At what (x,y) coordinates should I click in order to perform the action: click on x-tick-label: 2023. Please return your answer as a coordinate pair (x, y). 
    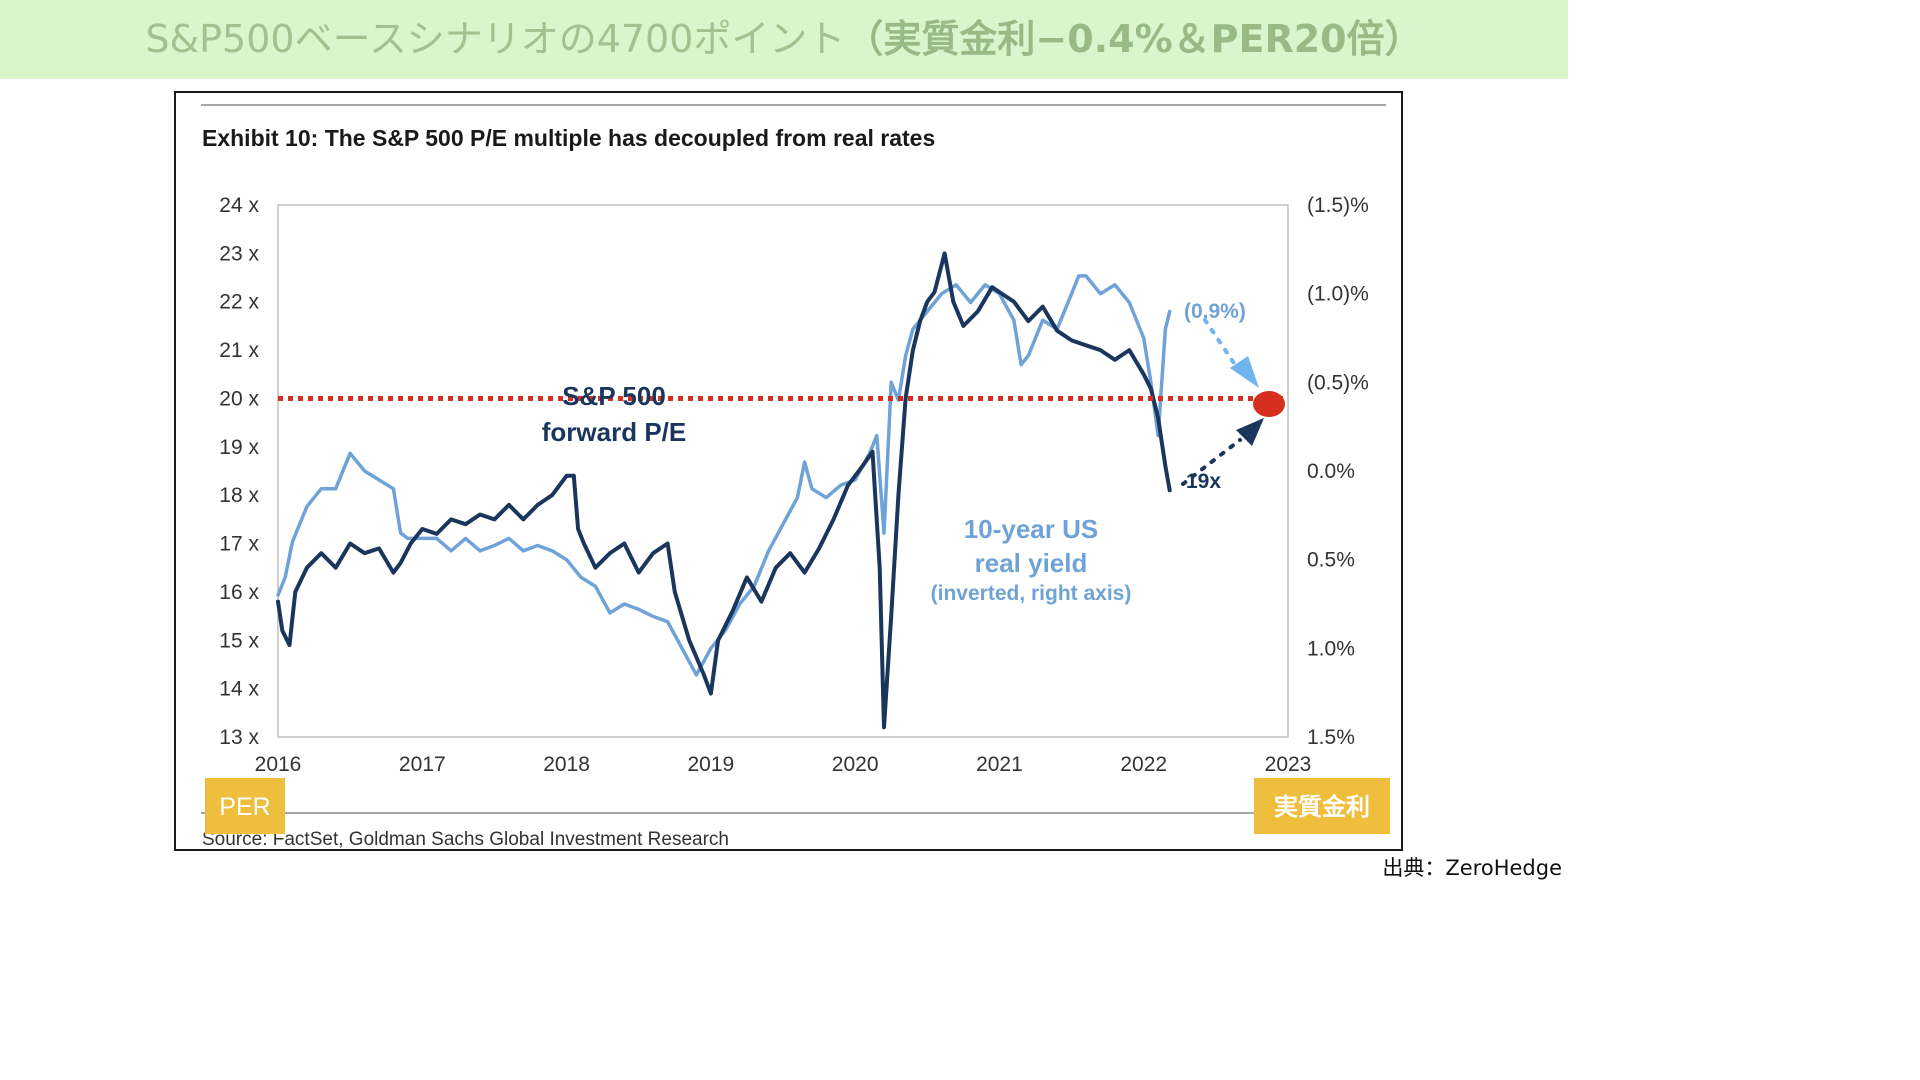
    Looking at the image, I should click on (1288, 764).